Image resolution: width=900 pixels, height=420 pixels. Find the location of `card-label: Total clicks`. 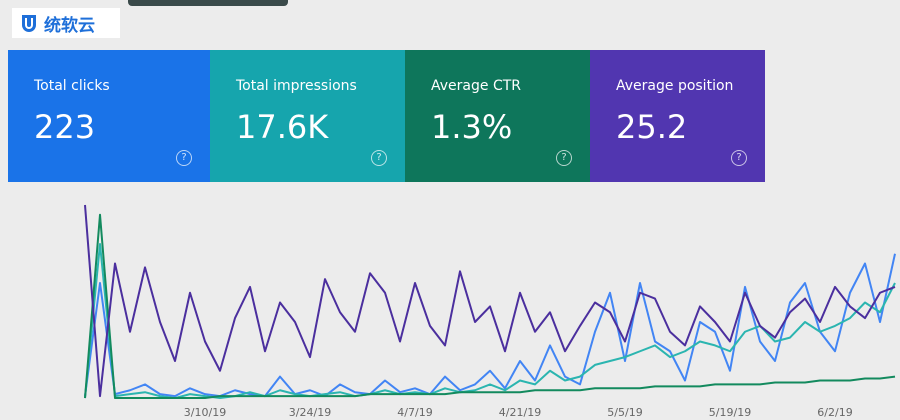

card-label: Total clicks is located at coordinates (72, 86).